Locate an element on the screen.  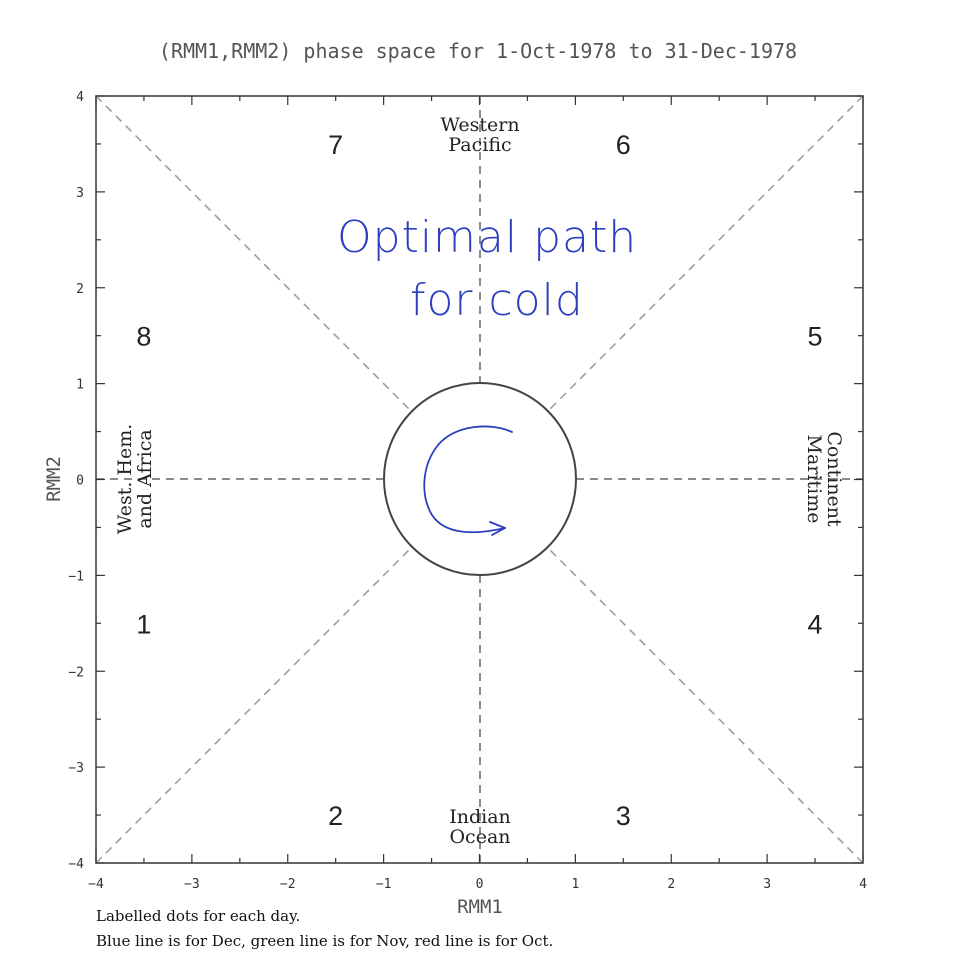
phase-number-2: 2 is located at coordinates (335, 816).